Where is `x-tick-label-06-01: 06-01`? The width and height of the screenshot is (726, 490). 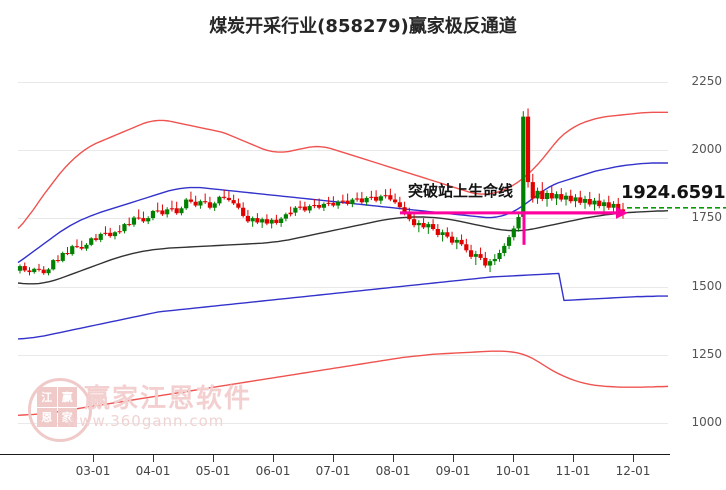 x-tick-label-06-01: 06-01 is located at coordinates (273, 471).